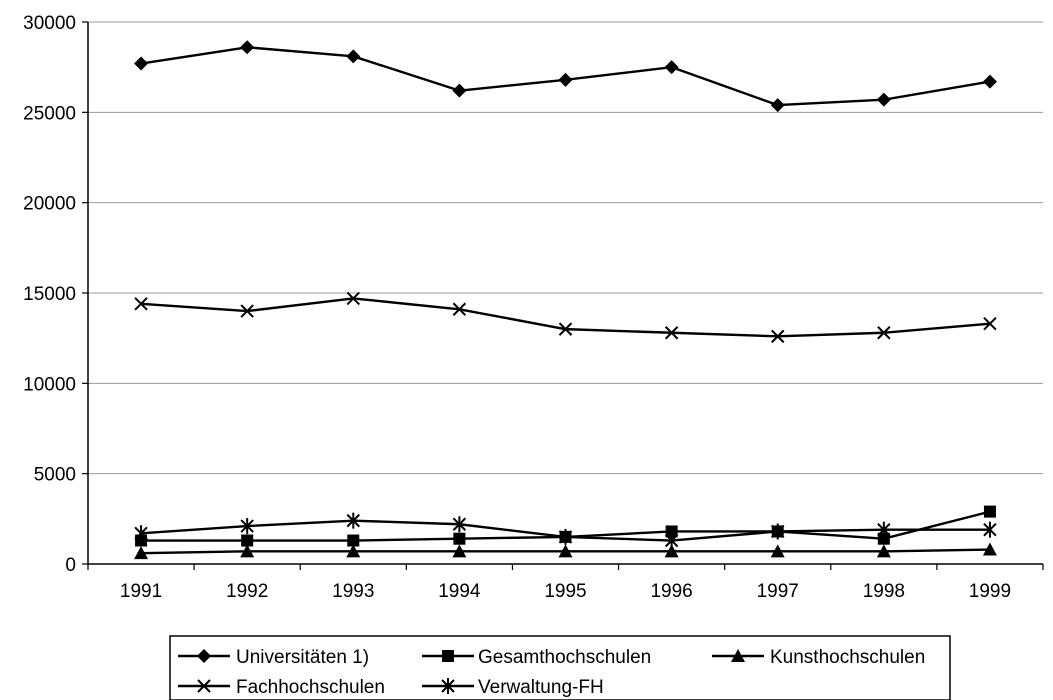  I want to click on series-x, so click(565, 317).